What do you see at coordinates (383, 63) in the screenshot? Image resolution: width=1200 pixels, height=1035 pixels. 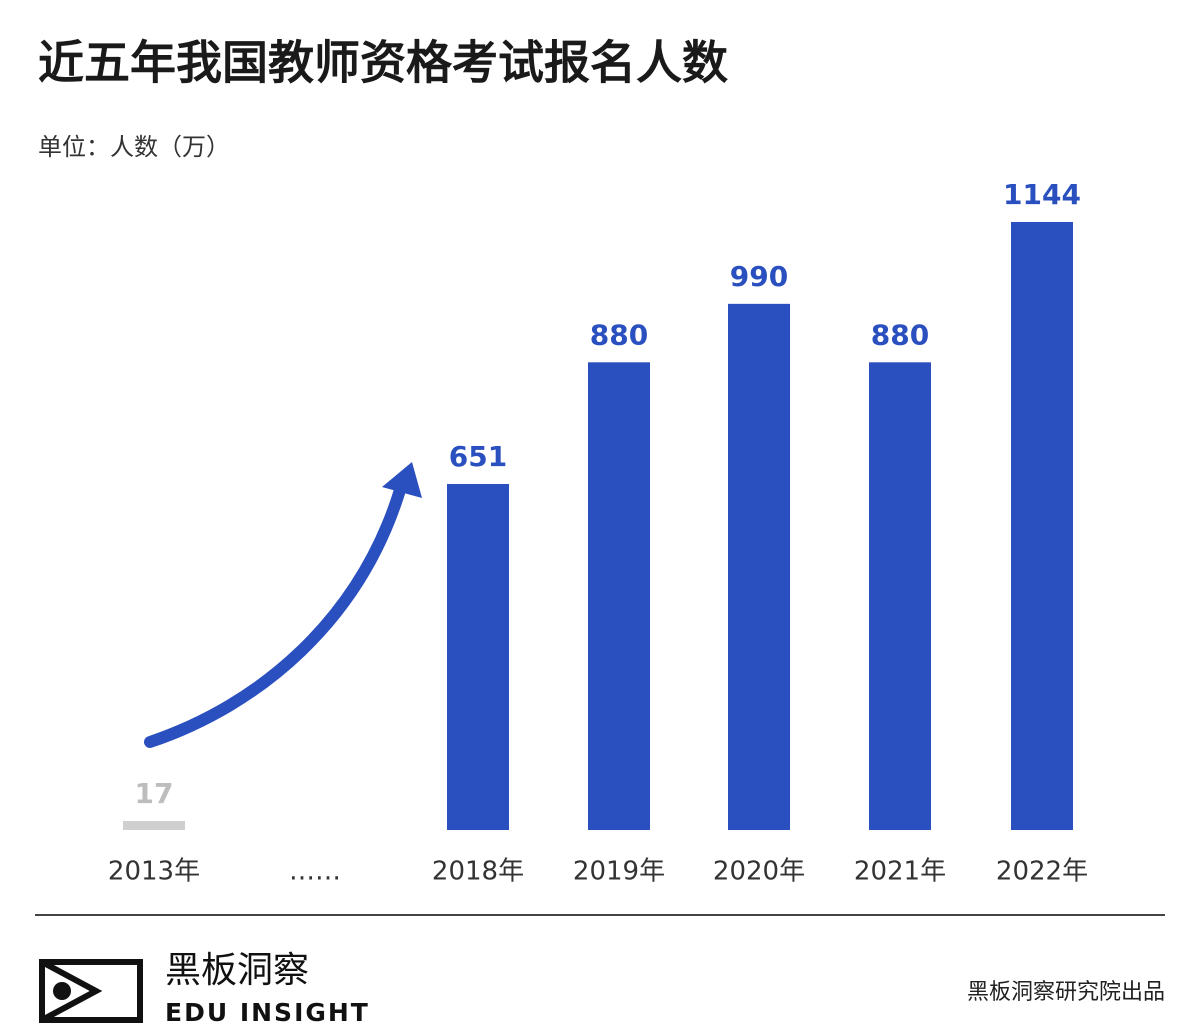 I see `chart-title: 近五年我国教师资格考试报名人数` at bounding box center [383, 63].